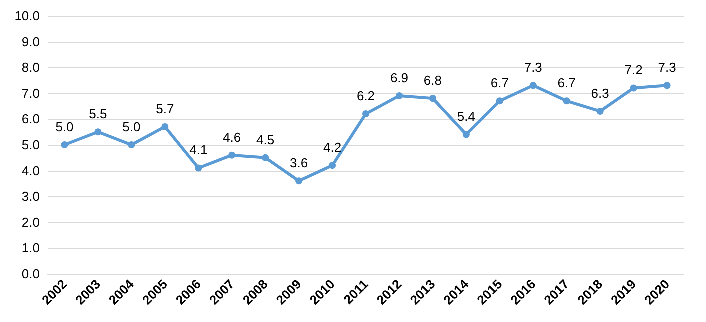 This screenshot has width=706, height=322. What do you see at coordinates (31, 222) in the screenshot?
I see `y-tick-label: 2.0` at bounding box center [31, 222].